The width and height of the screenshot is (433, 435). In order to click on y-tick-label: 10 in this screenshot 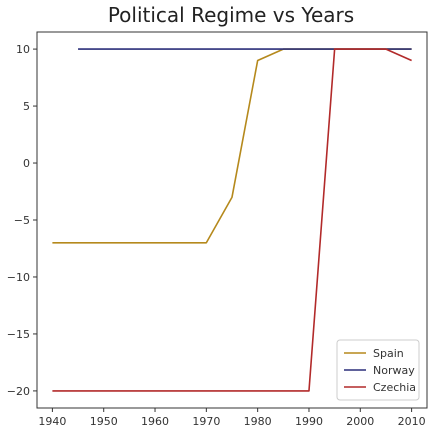, I will do `click(23, 49)`.